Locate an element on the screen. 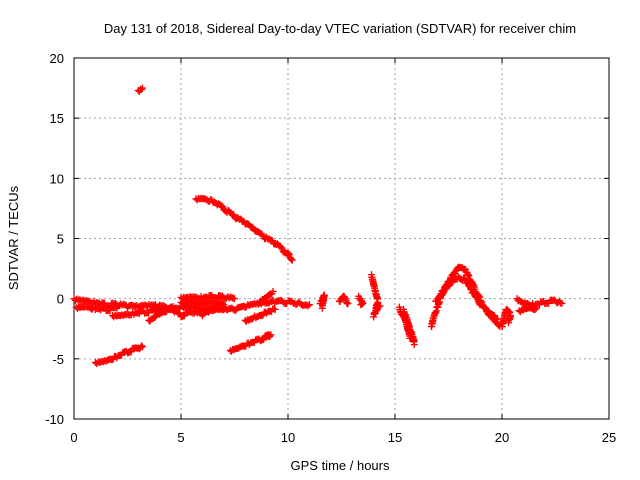 The height and width of the screenshot is (480, 640). y-tick-label: -5 is located at coordinates (58, 359).